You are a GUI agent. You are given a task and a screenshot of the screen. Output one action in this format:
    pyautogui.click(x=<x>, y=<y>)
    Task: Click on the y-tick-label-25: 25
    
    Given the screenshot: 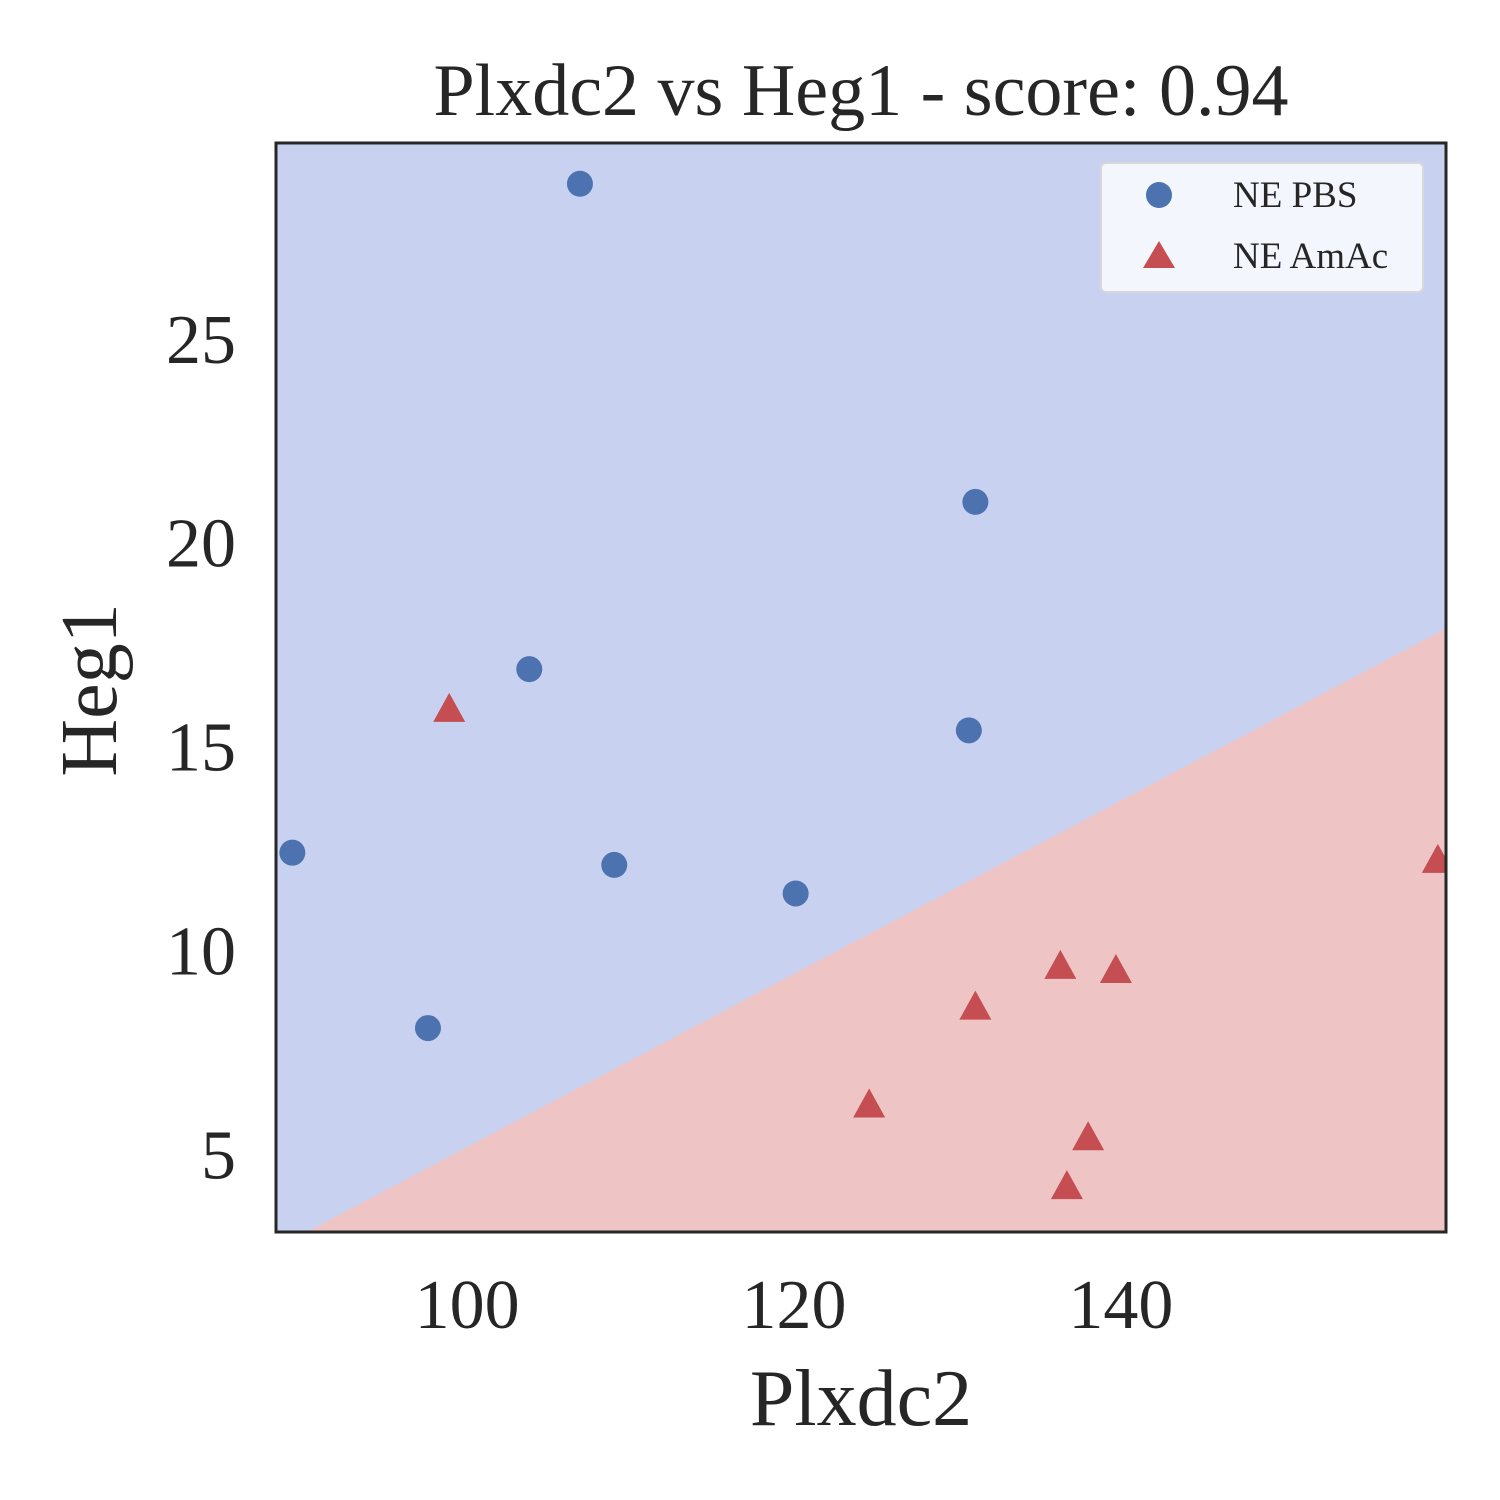 What is the action you would take?
    pyautogui.click(x=201, y=340)
    